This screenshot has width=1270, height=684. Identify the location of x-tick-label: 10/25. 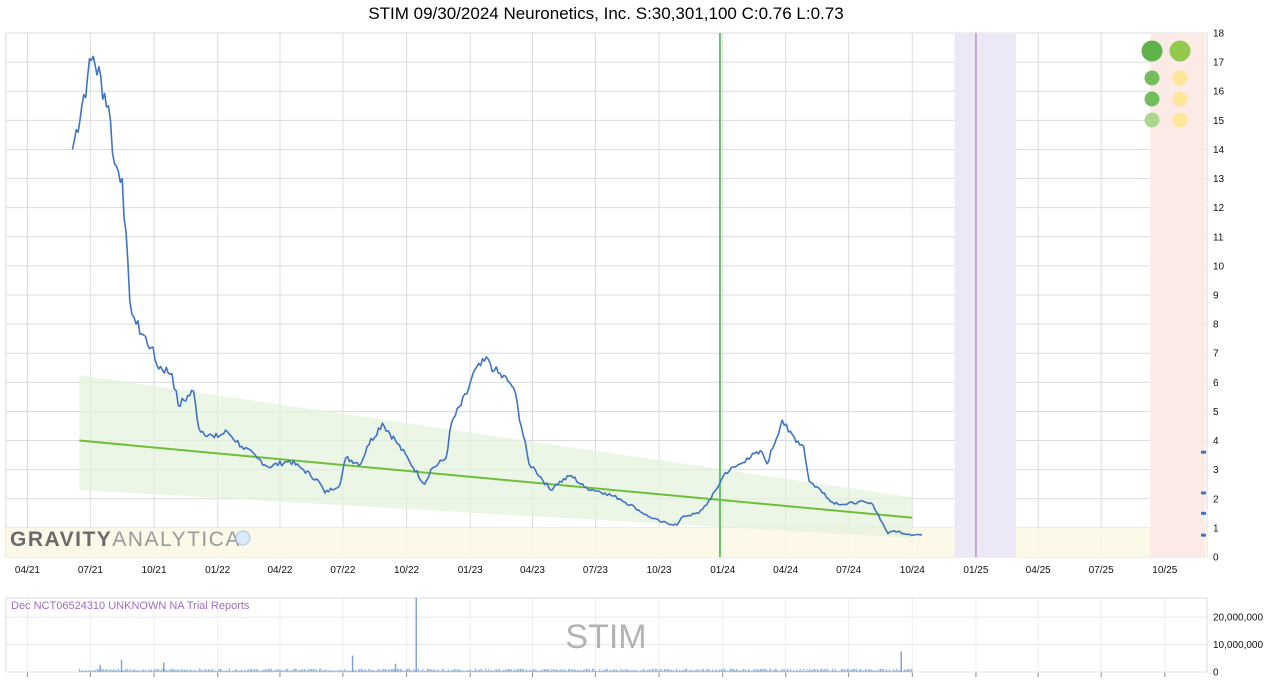
(1164, 570).